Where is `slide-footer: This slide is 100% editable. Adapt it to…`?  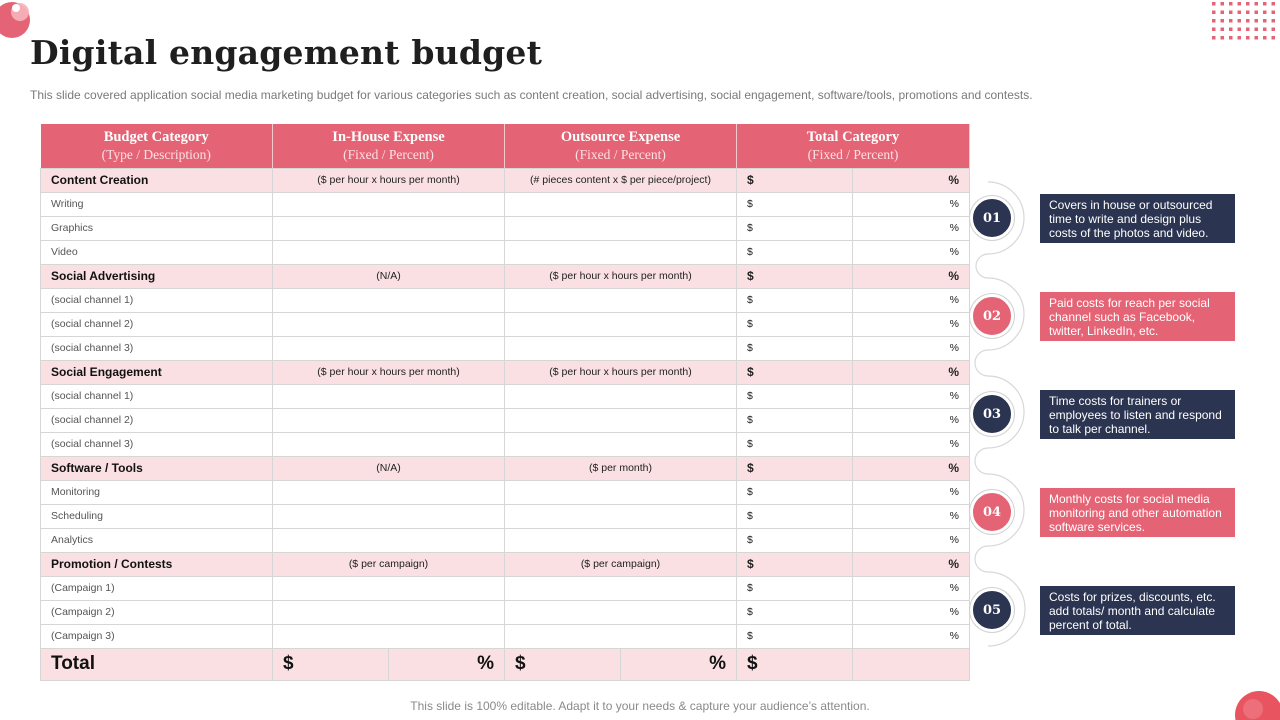
slide-footer: This slide is 100% editable. Adapt it to… is located at coordinates (640, 706).